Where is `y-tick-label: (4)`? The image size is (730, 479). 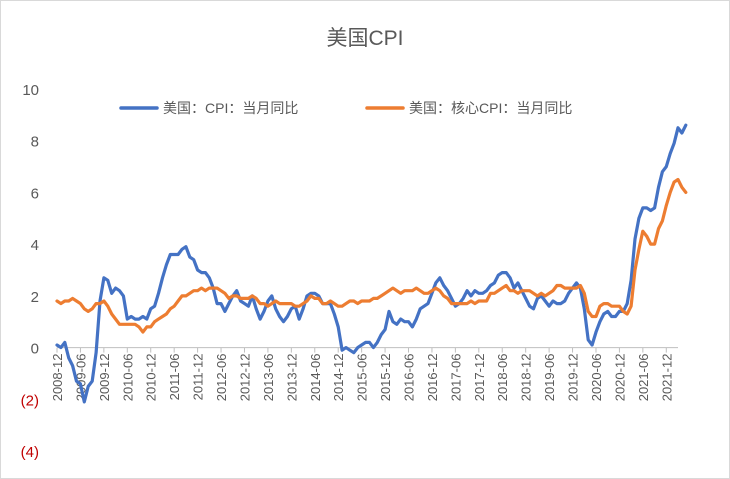
y-tick-label: (4) is located at coordinates (30, 452).